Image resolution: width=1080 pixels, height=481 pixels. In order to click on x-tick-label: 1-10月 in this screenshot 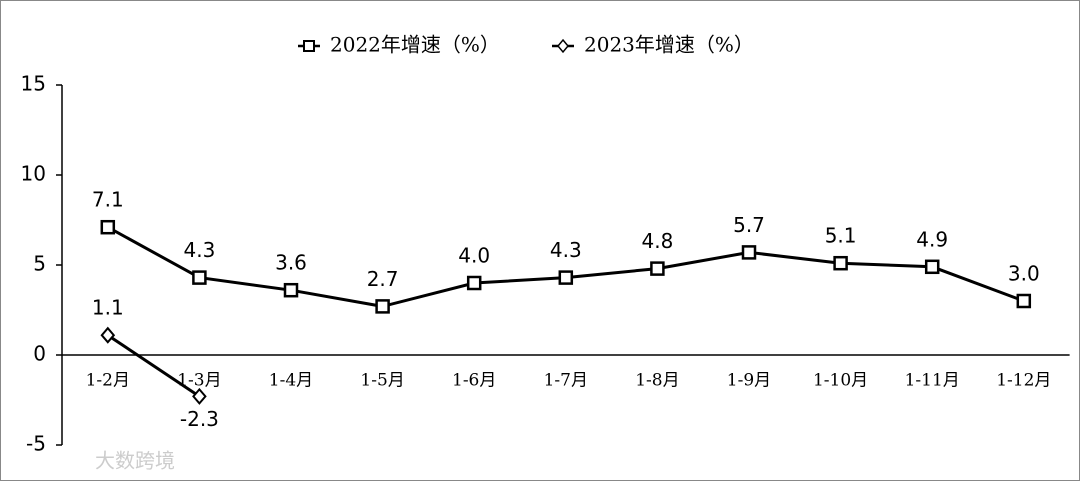, I will do `click(840, 381)`.